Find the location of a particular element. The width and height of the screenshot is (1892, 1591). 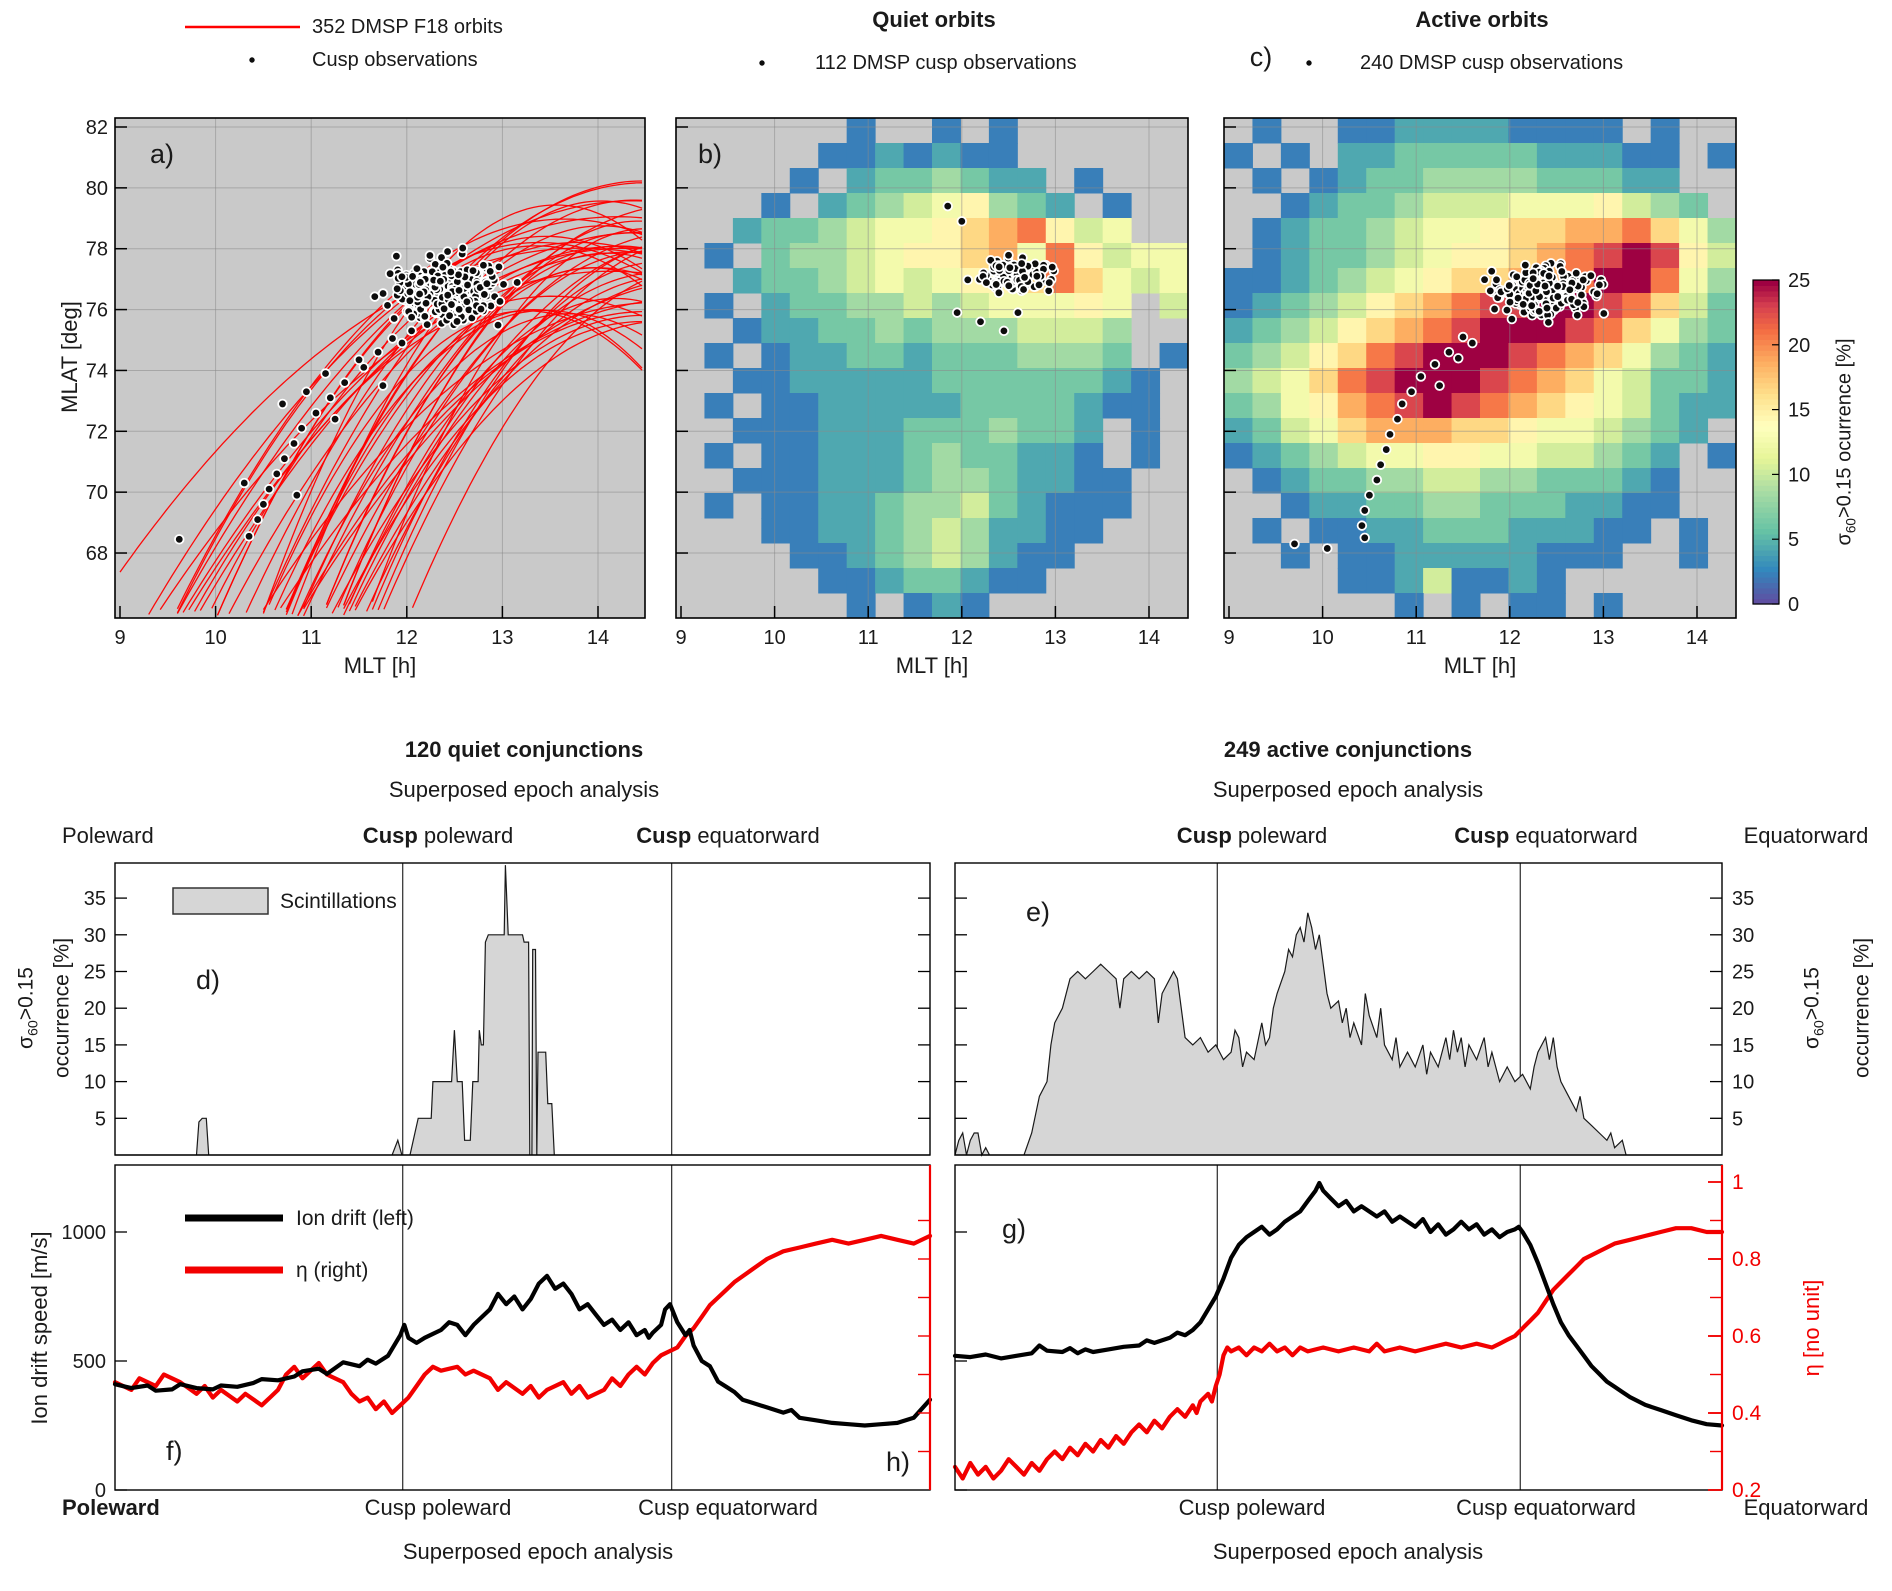

svg-text: 72 is located at coordinates (97, 432).